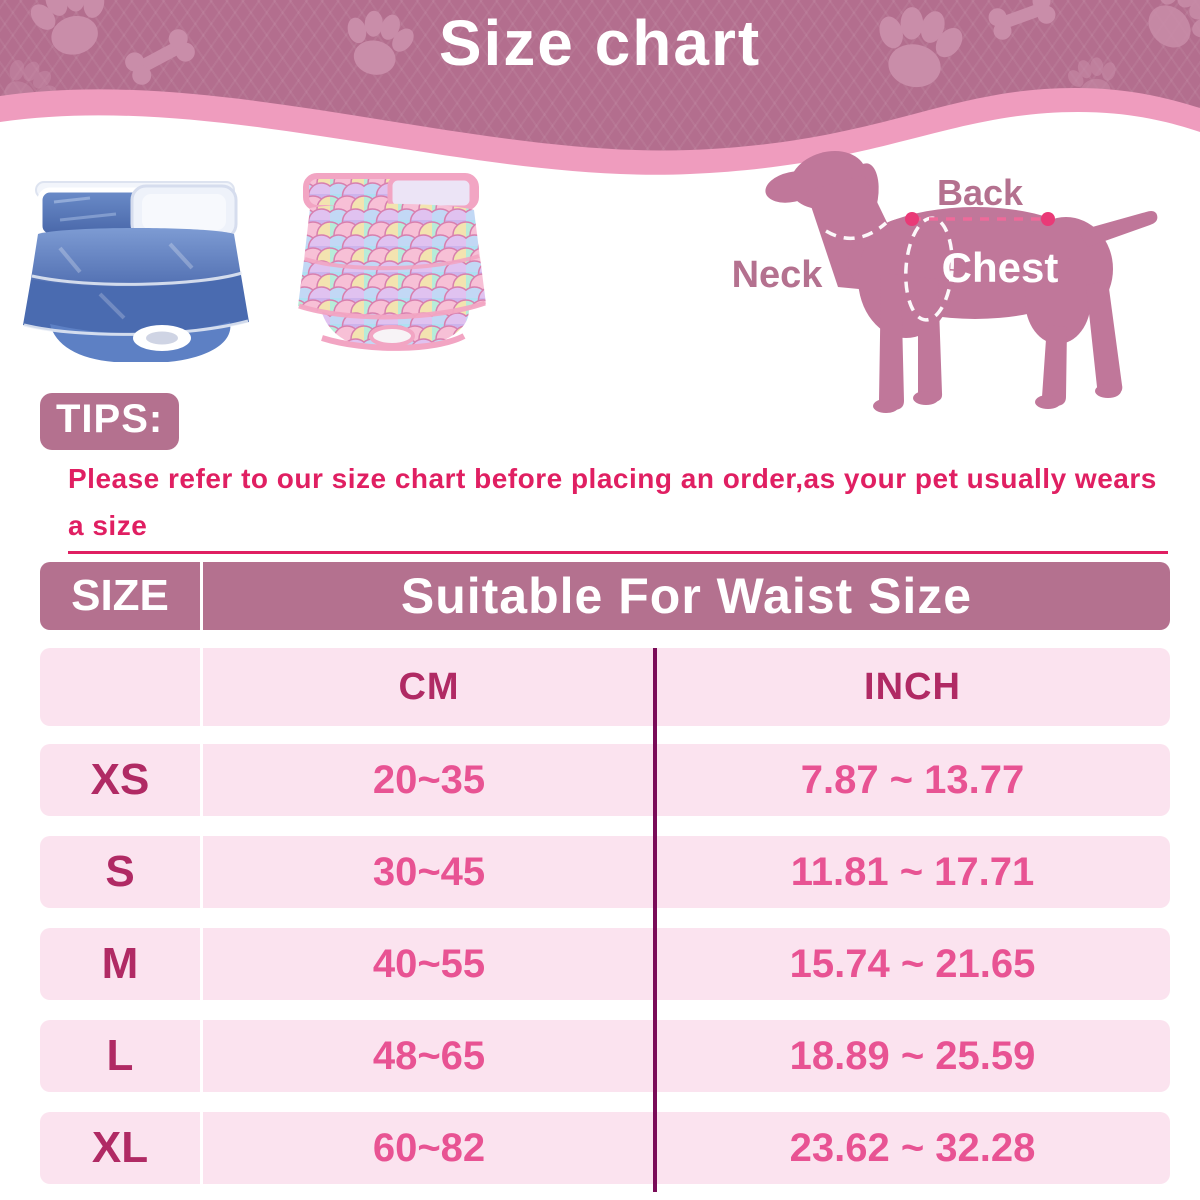 This screenshot has height=1200, width=1200. What do you see at coordinates (605, 1056) in the screenshot?
I see `table-row-l: L 48~65 18.89 ~ 25.59` at bounding box center [605, 1056].